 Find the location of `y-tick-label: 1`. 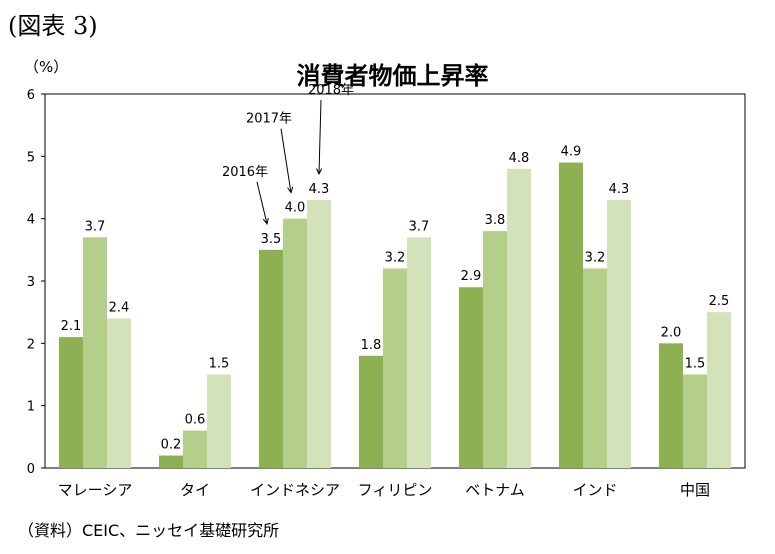

y-tick-label: 1 is located at coordinates (31, 407).